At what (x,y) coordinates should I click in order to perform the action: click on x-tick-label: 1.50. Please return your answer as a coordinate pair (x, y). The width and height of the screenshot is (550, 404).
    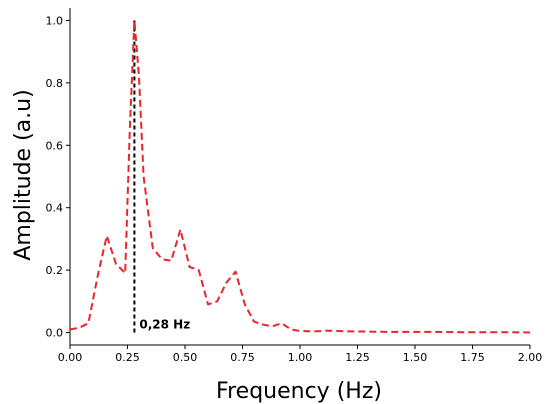
    Looking at the image, I should click on (415, 357).